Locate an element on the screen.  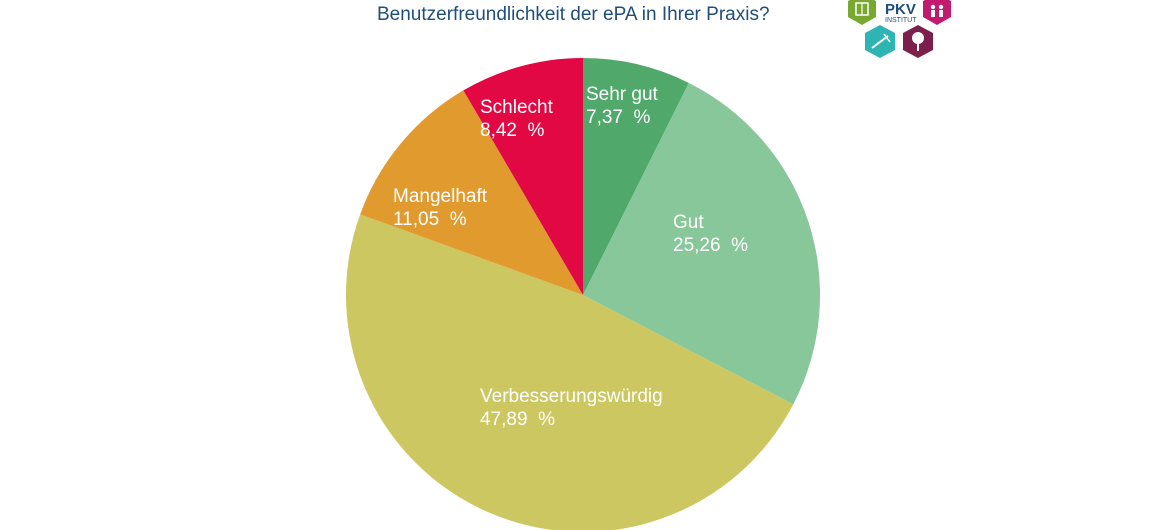
slice-value: 11,05 % is located at coordinates (430, 219).